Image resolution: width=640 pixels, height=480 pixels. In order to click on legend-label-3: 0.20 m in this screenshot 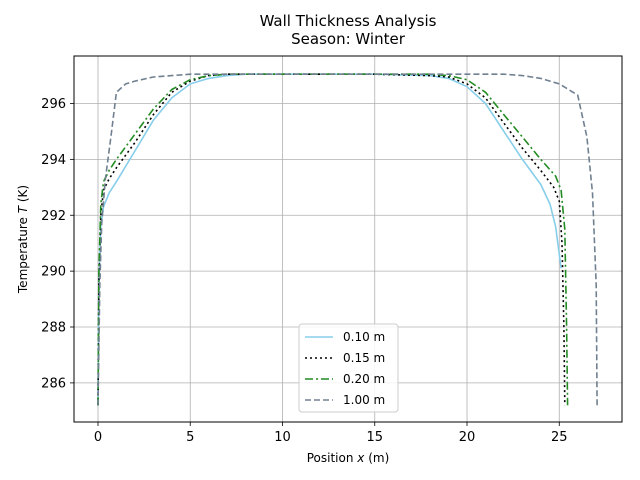, I will do `click(364, 379)`.